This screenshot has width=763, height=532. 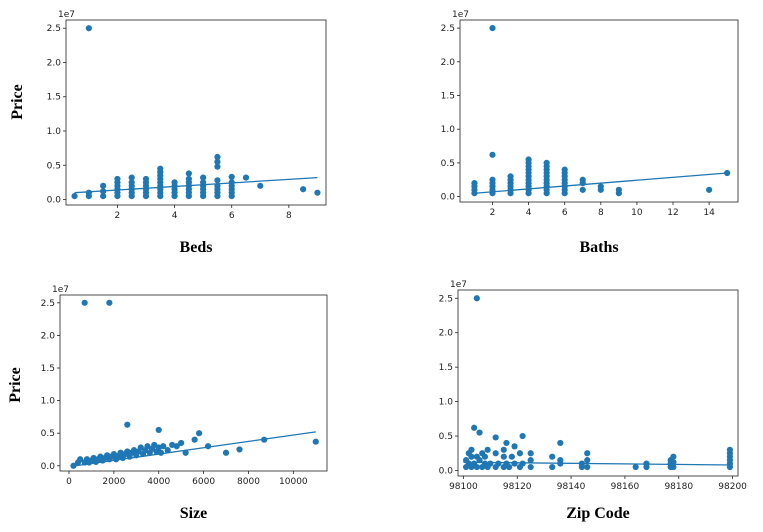 I want to click on x-tick-label: 0, so click(x=69, y=482).